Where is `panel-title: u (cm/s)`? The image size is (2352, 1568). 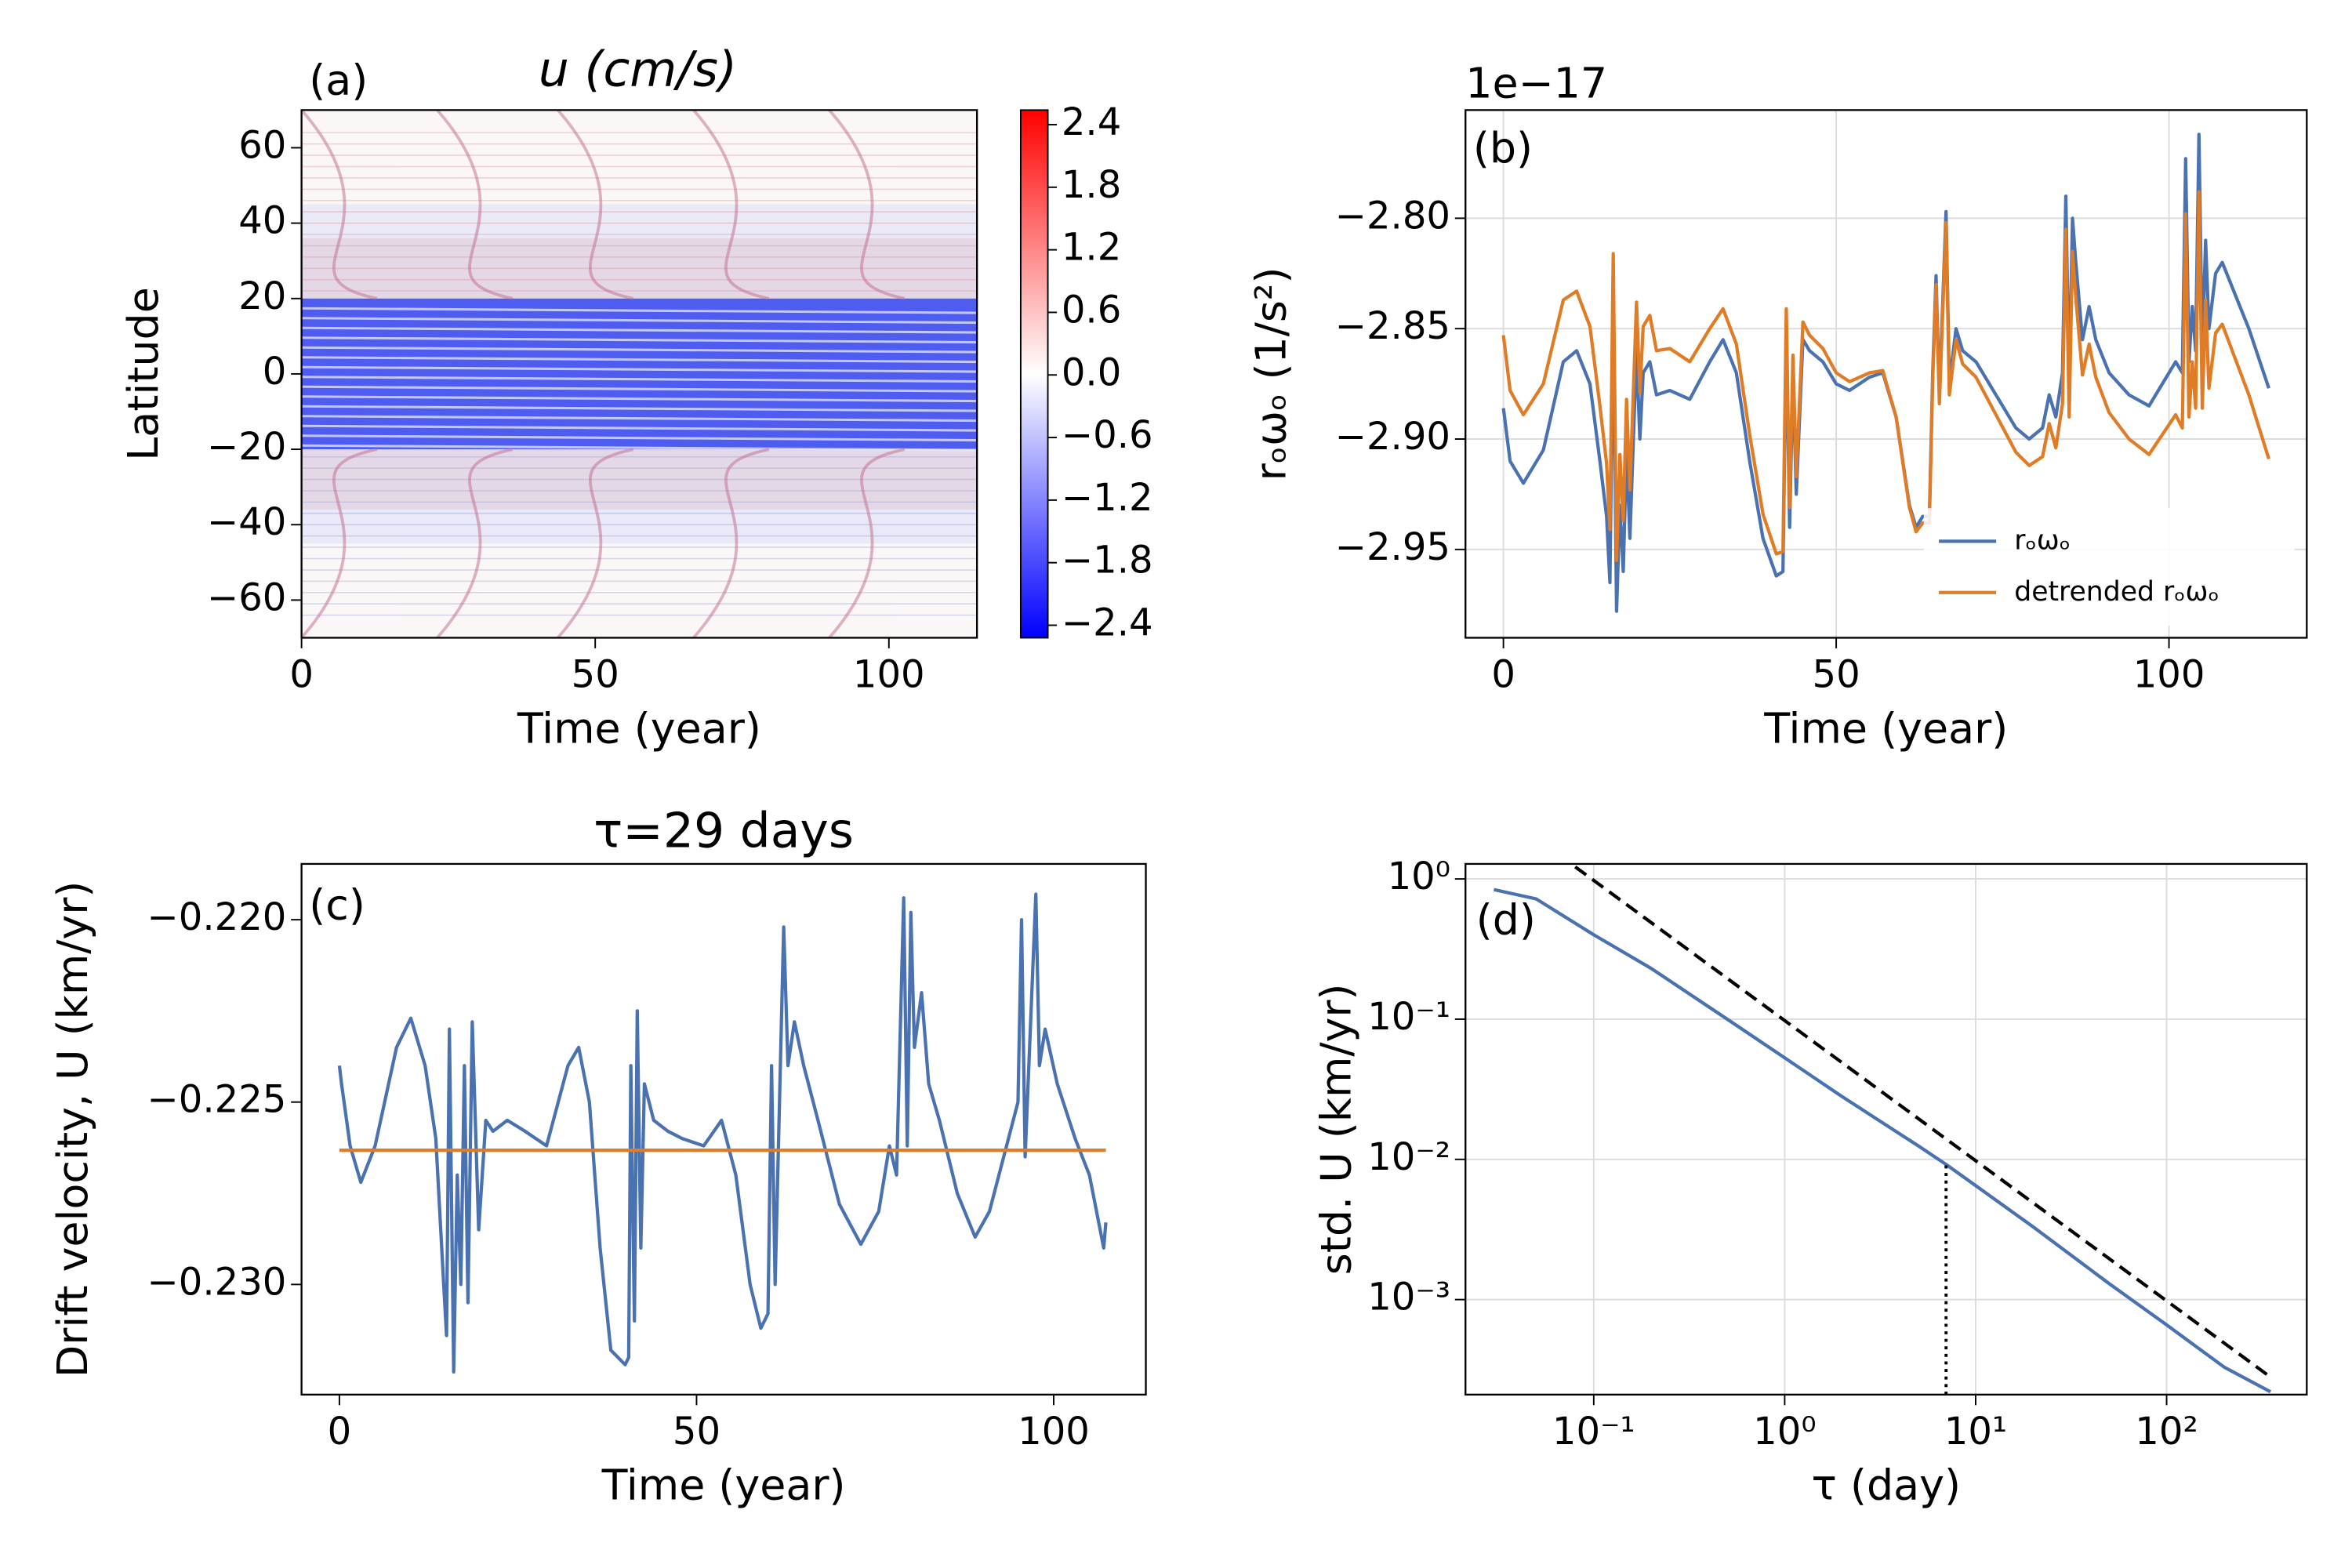
panel-title: u (cm/s) is located at coordinates (638, 69).